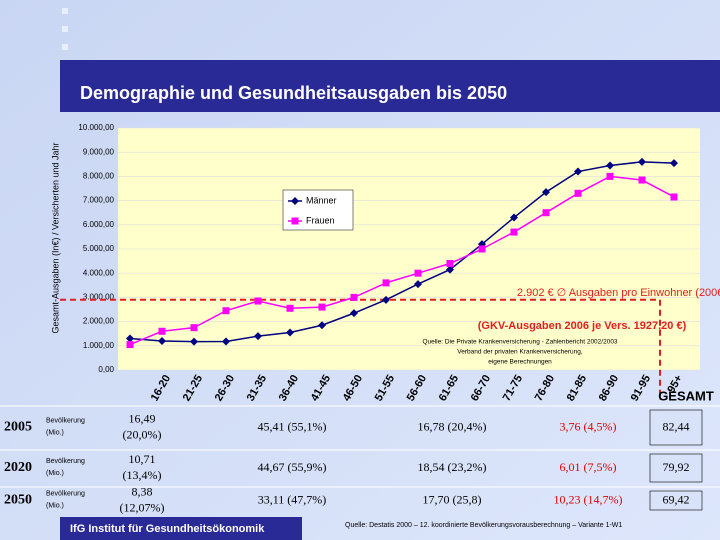 Image resolution: width=720 pixels, height=540 pixels. What do you see at coordinates (167, 529) in the screenshot?
I see `footer: IfG Institut für Gesundheitsökonomik` at bounding box center [167, 529].